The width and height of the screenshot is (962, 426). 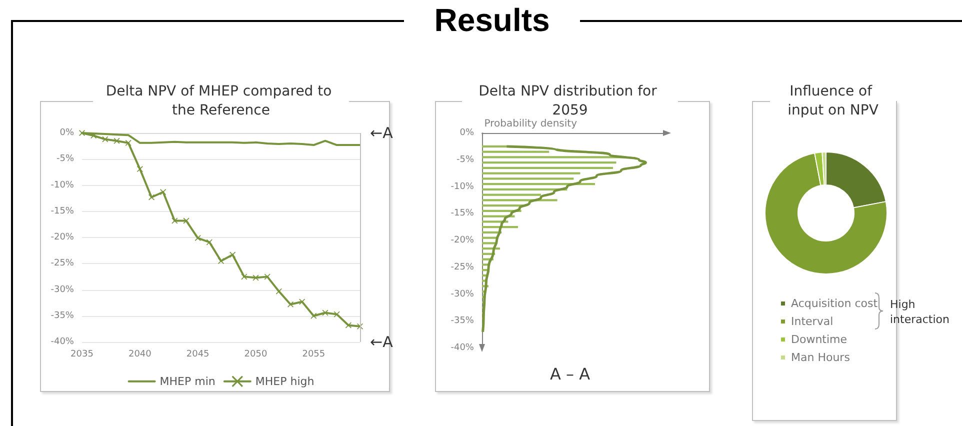 What do you see at coordinates (284, 381) in the screenshot?
I see `legend-label: MHEP high` at bounding box center [284, 381].